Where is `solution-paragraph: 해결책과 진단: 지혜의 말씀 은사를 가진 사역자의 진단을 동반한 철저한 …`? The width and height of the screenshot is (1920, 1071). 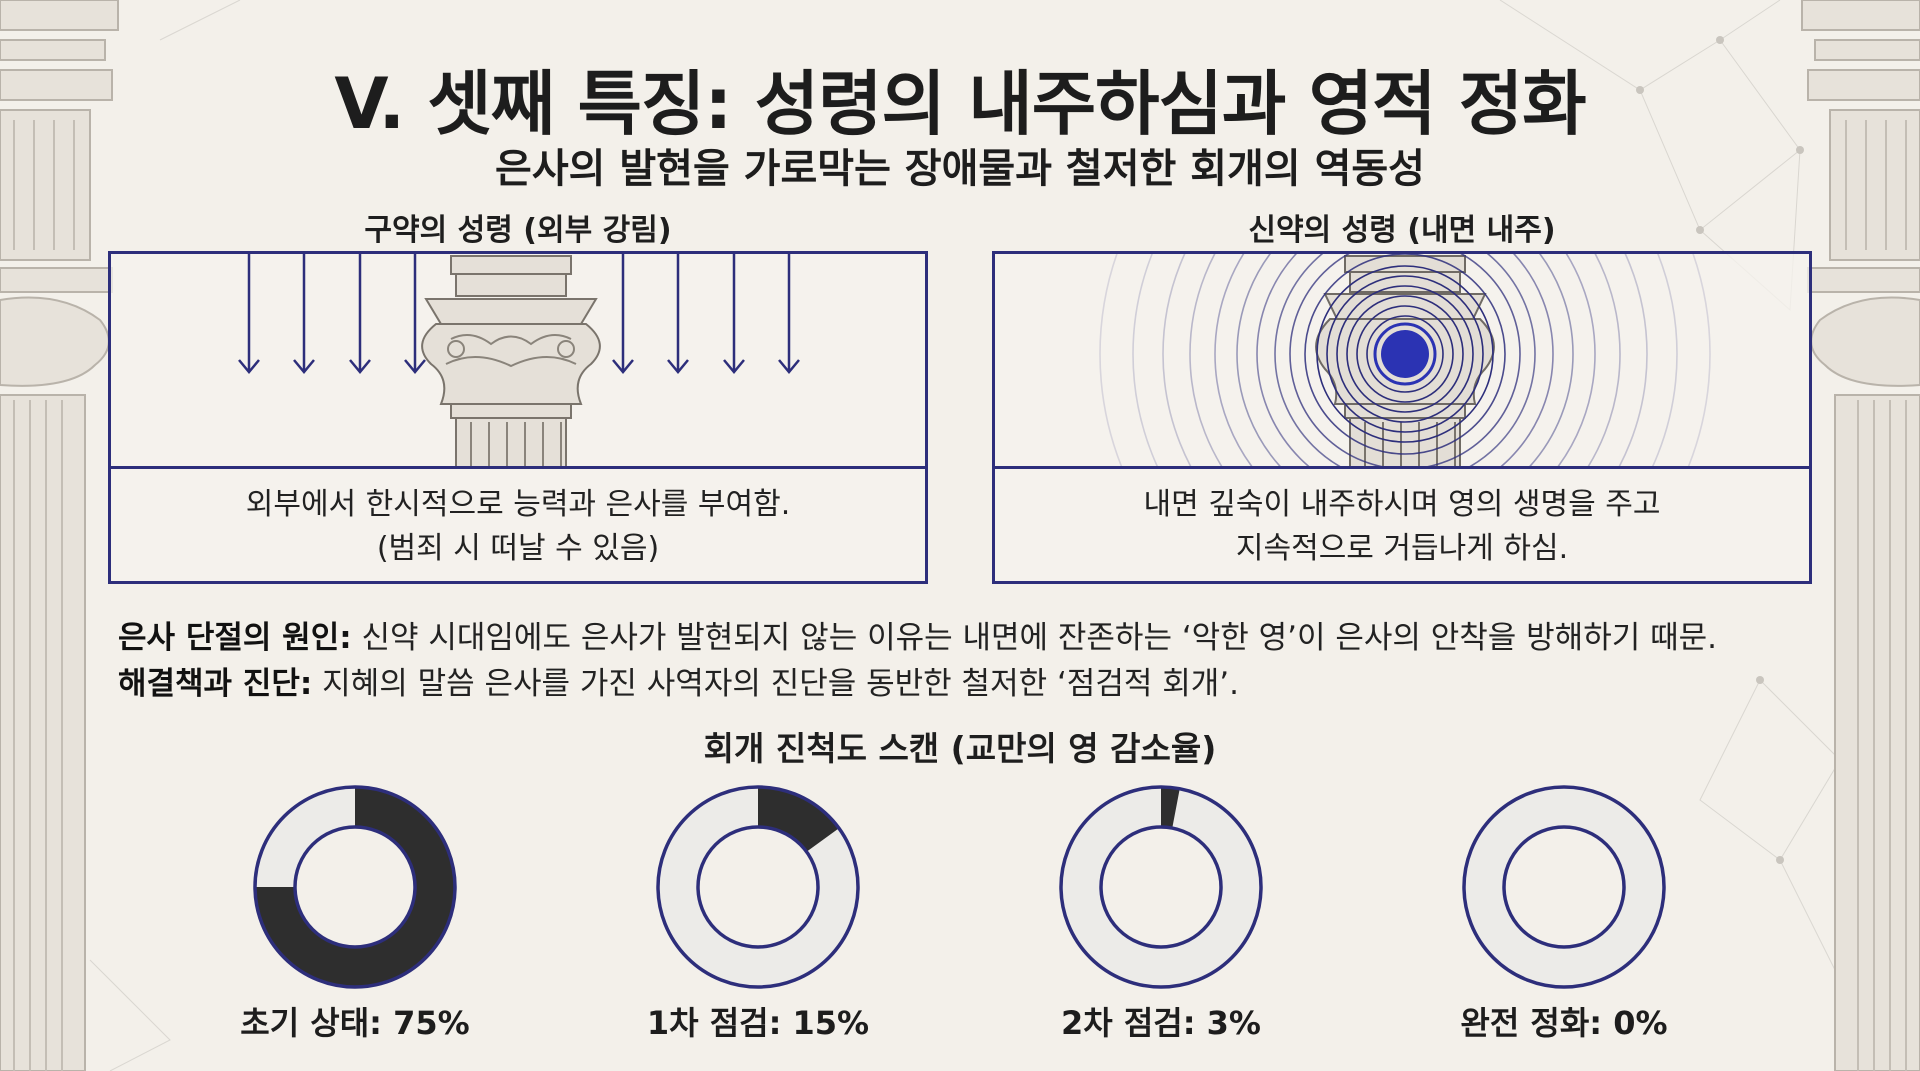 solution-paragraph: 해결책과 진단: 지혜의 말씀 은사를 가진 사역자의 진단을 동반한 철저한 … is located at coordinates (678, 680).